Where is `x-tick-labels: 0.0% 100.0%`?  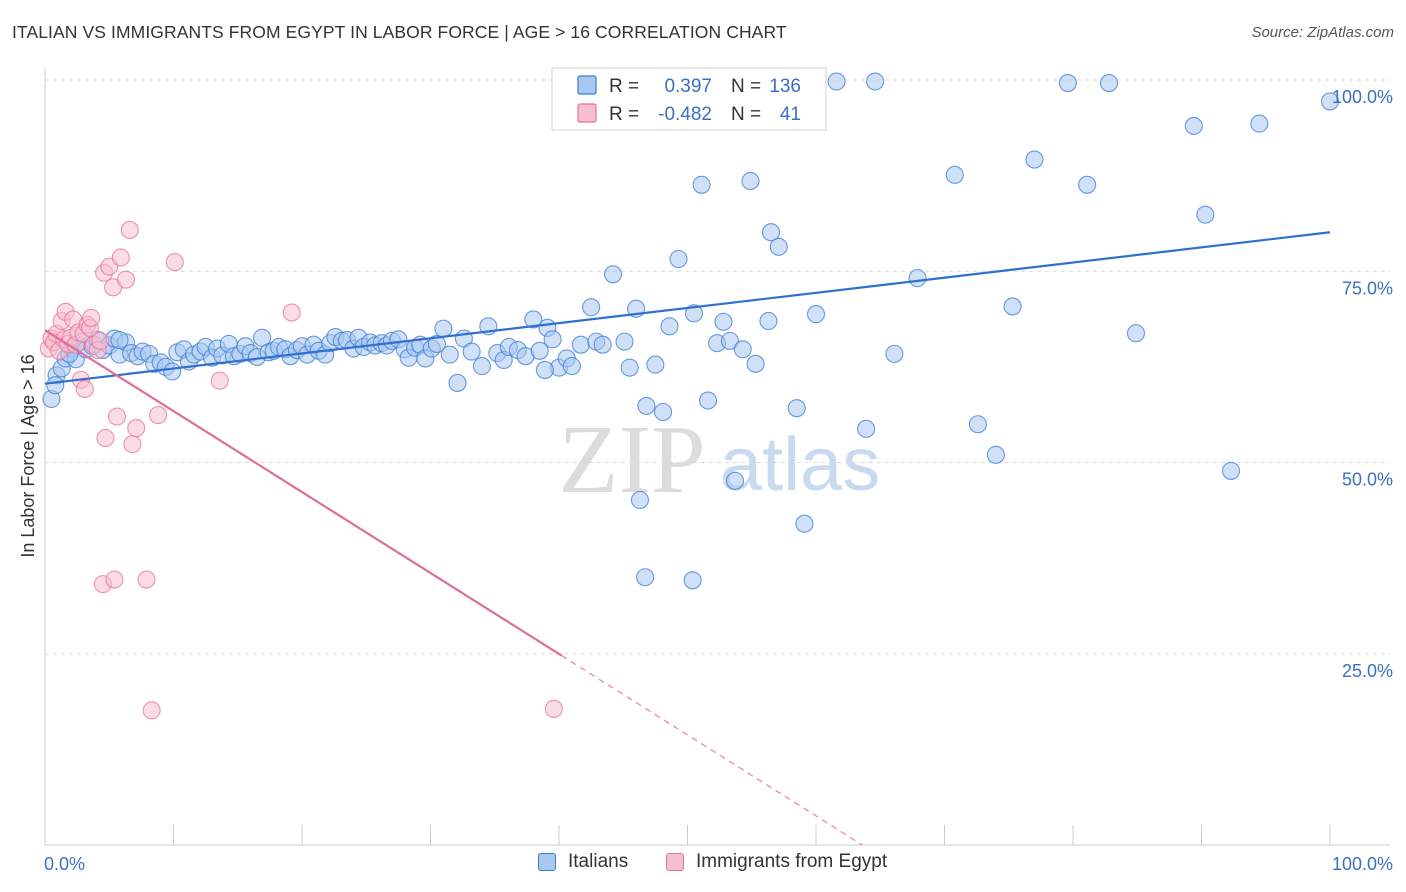
x-tick-labels: 0.0% 100.0% is located at coordinates (718, 864).